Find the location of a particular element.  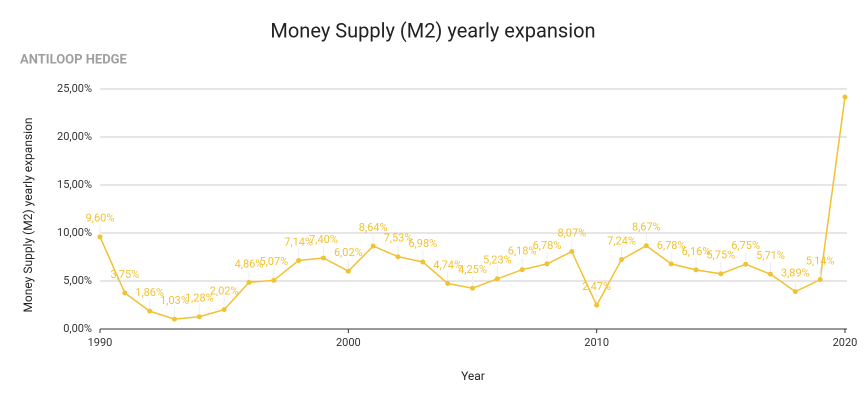

data-label: 4,74% is located at coordinates (447, 264).